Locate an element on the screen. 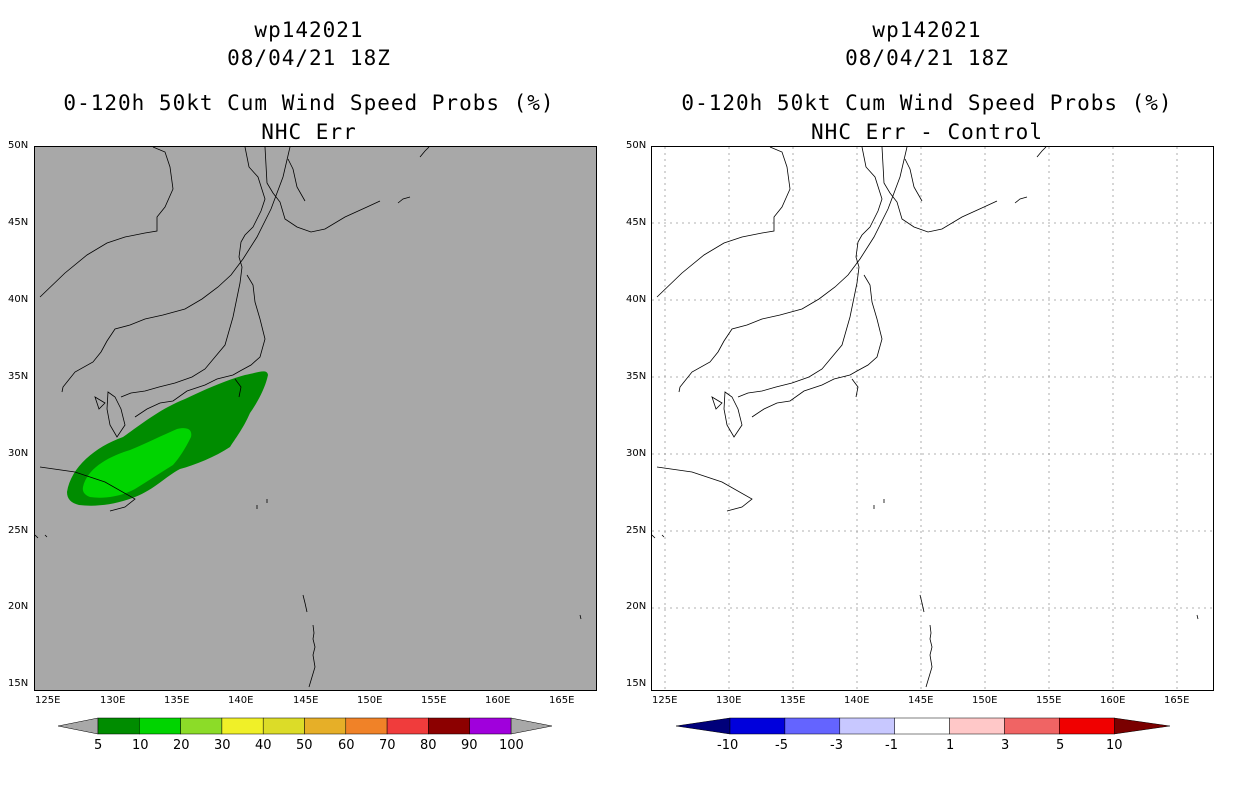  colorbar-label: 60 is located at coordinates (346, 745).